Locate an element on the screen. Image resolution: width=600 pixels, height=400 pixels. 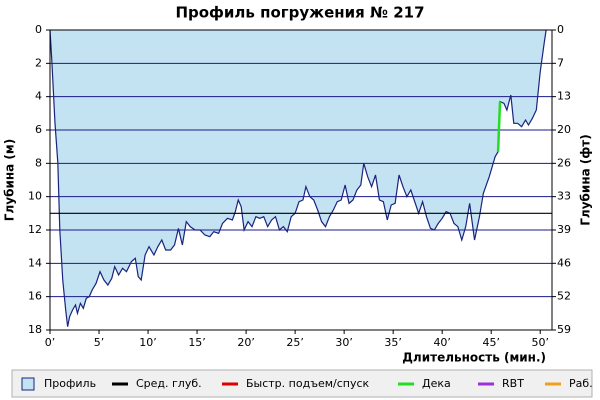
y2-tick-label: 7 is located at coordinates (560, 62).